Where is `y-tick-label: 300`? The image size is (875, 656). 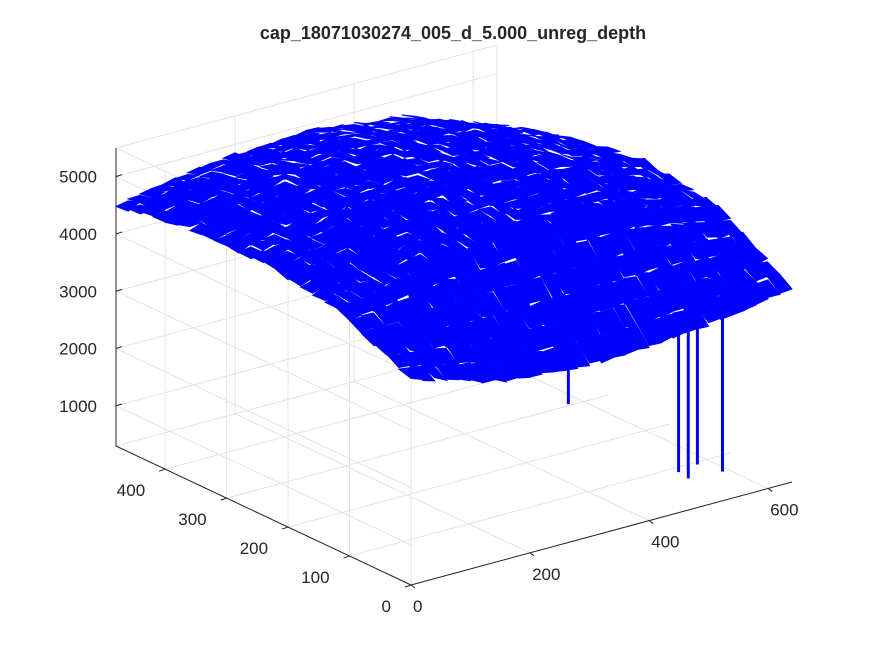 y-tick-label: 300 is located at coordinates (192, 519).